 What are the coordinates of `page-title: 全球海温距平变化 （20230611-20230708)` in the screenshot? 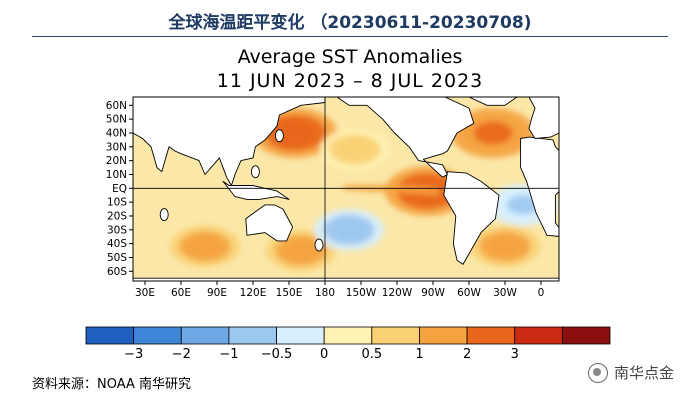 It's located at (350, 23).